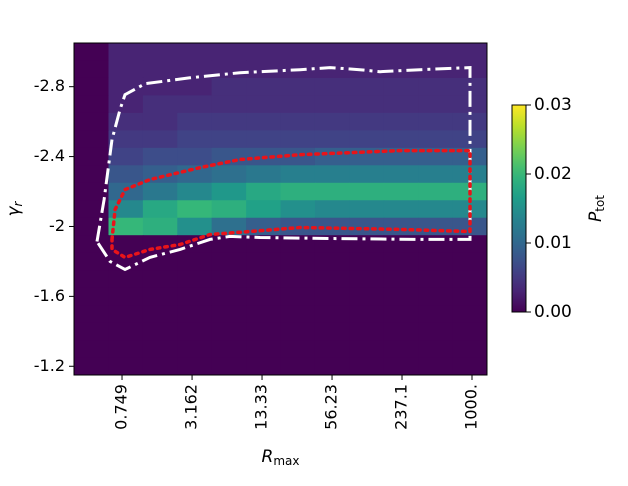  What do you see at coordinates (14, 208) in the screenshot?
I see `y-axis-label: γr` at bounding box center [14, 208].